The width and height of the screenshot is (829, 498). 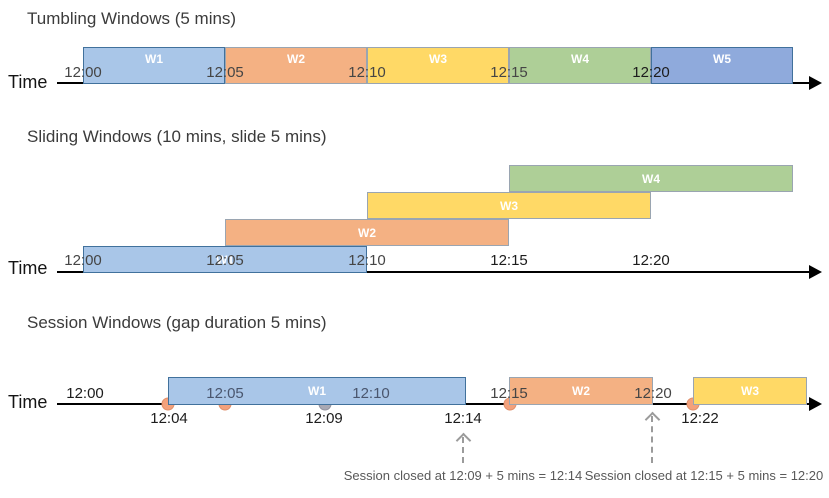 I want to click on sliding-tick-1210: 12:10, so click(x=367, y=260).